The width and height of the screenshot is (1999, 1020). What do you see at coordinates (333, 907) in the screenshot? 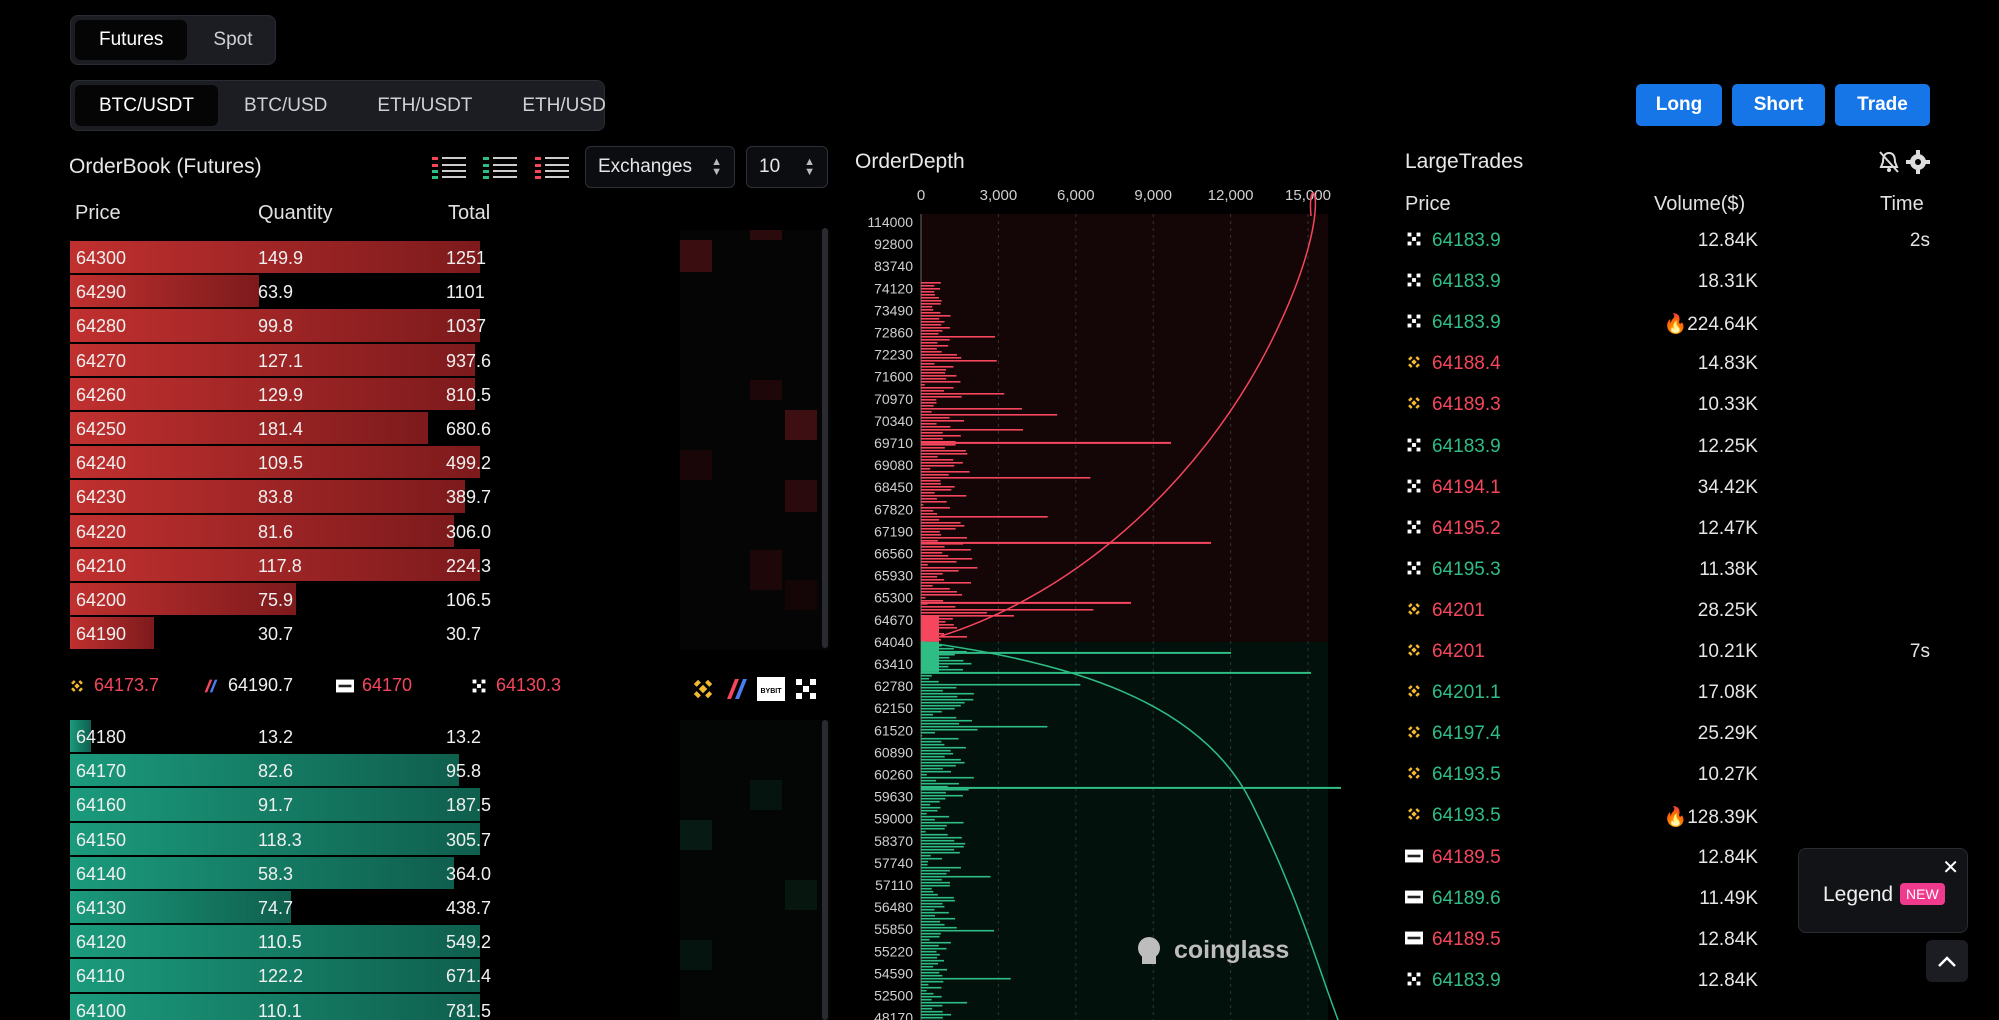
I see `bid-row: 64130 74.7 438.7` at bounding box center [333, 907].